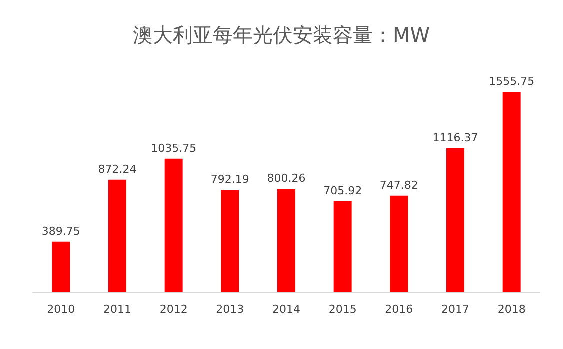  Describe the element at coordinates (286, 179) in the screenshot. I see `data-label: 800.26` at that location.